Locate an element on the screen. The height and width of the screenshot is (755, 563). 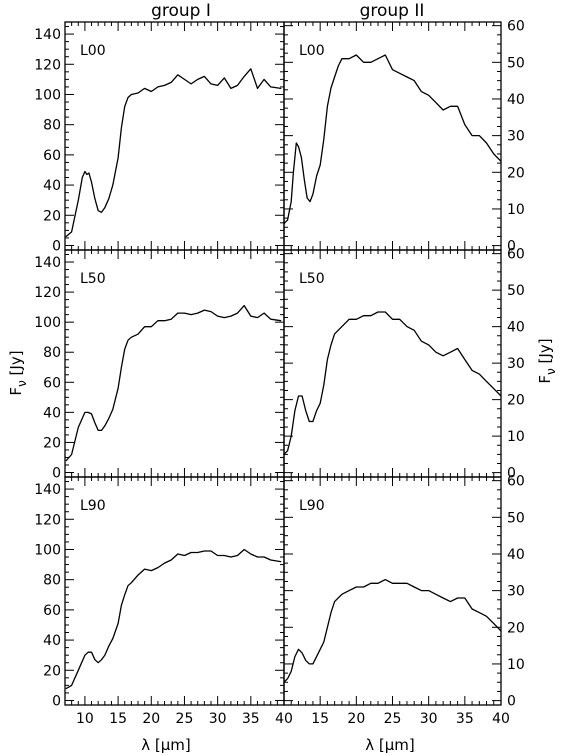
ylabel-unit: [Jy] is located at coordinates (16, 362).